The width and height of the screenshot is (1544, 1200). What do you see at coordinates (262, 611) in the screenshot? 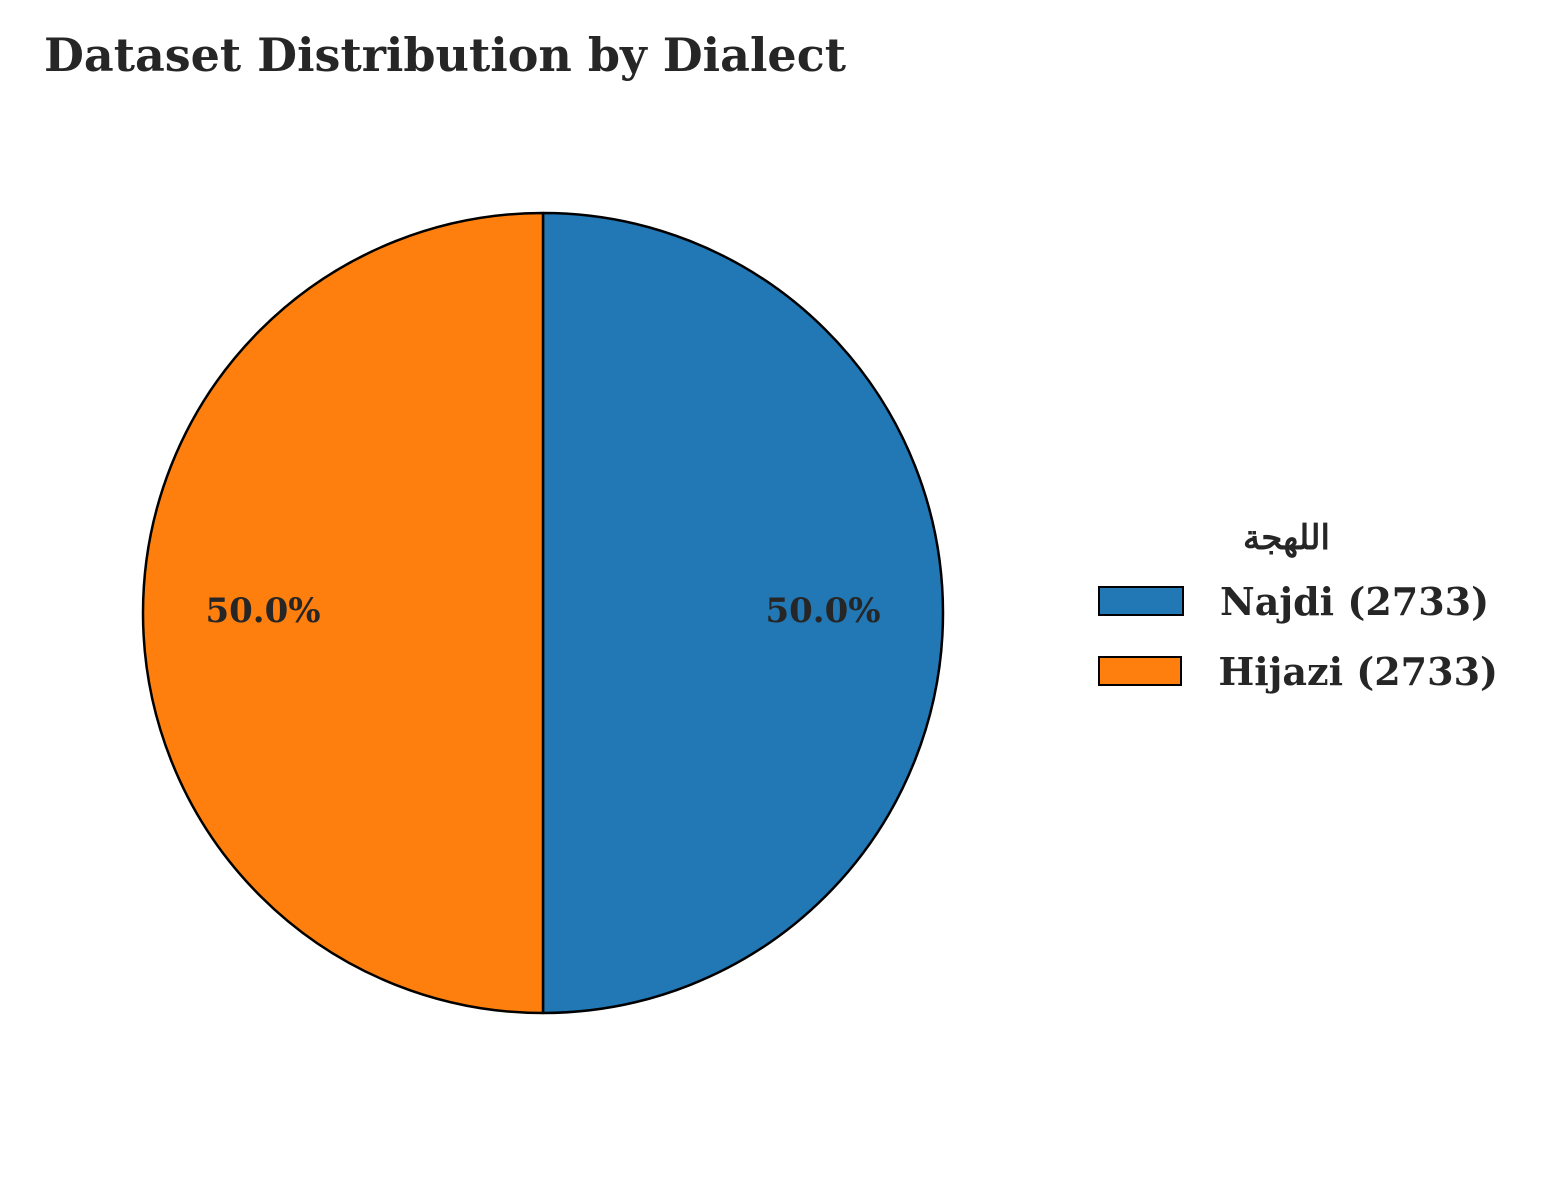
I see `slice-label-hijazi: 50.0%` at bounding box center [262, 611].